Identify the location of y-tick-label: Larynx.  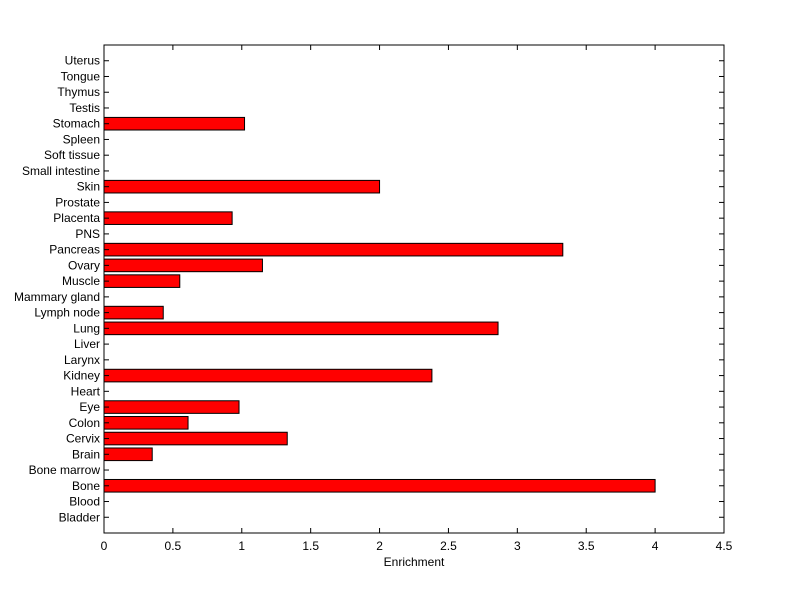
(82, 360).